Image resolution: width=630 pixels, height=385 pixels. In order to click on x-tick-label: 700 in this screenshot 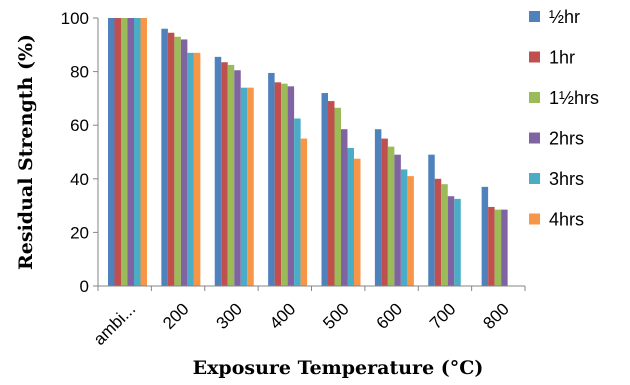, I will do `click(442, 315)`.